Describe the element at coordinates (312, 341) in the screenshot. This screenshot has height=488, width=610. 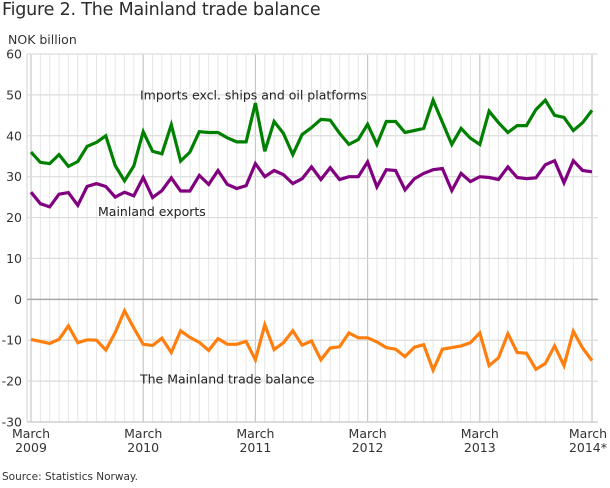
I see `series-line-the-mainland-trade-balance` at that location.